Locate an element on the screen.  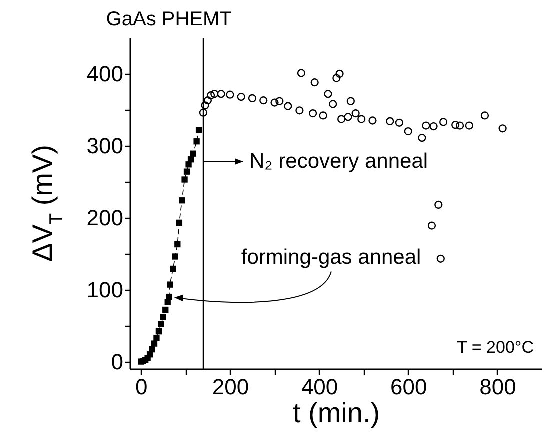
x-tick-label: 800 is located at coordinates (498, 387).